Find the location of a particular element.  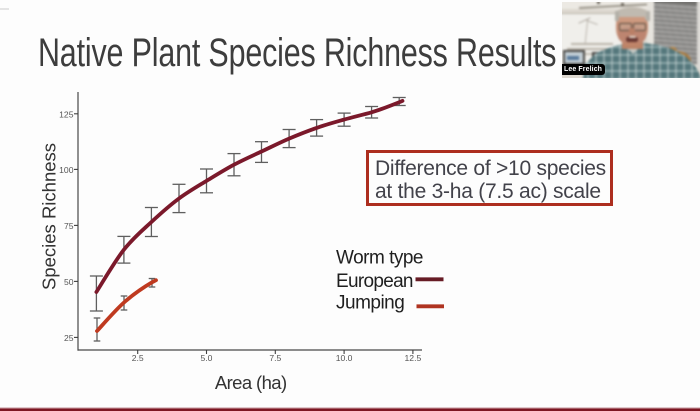

svg-text: 5.0 is located at coordinates (207, 358).